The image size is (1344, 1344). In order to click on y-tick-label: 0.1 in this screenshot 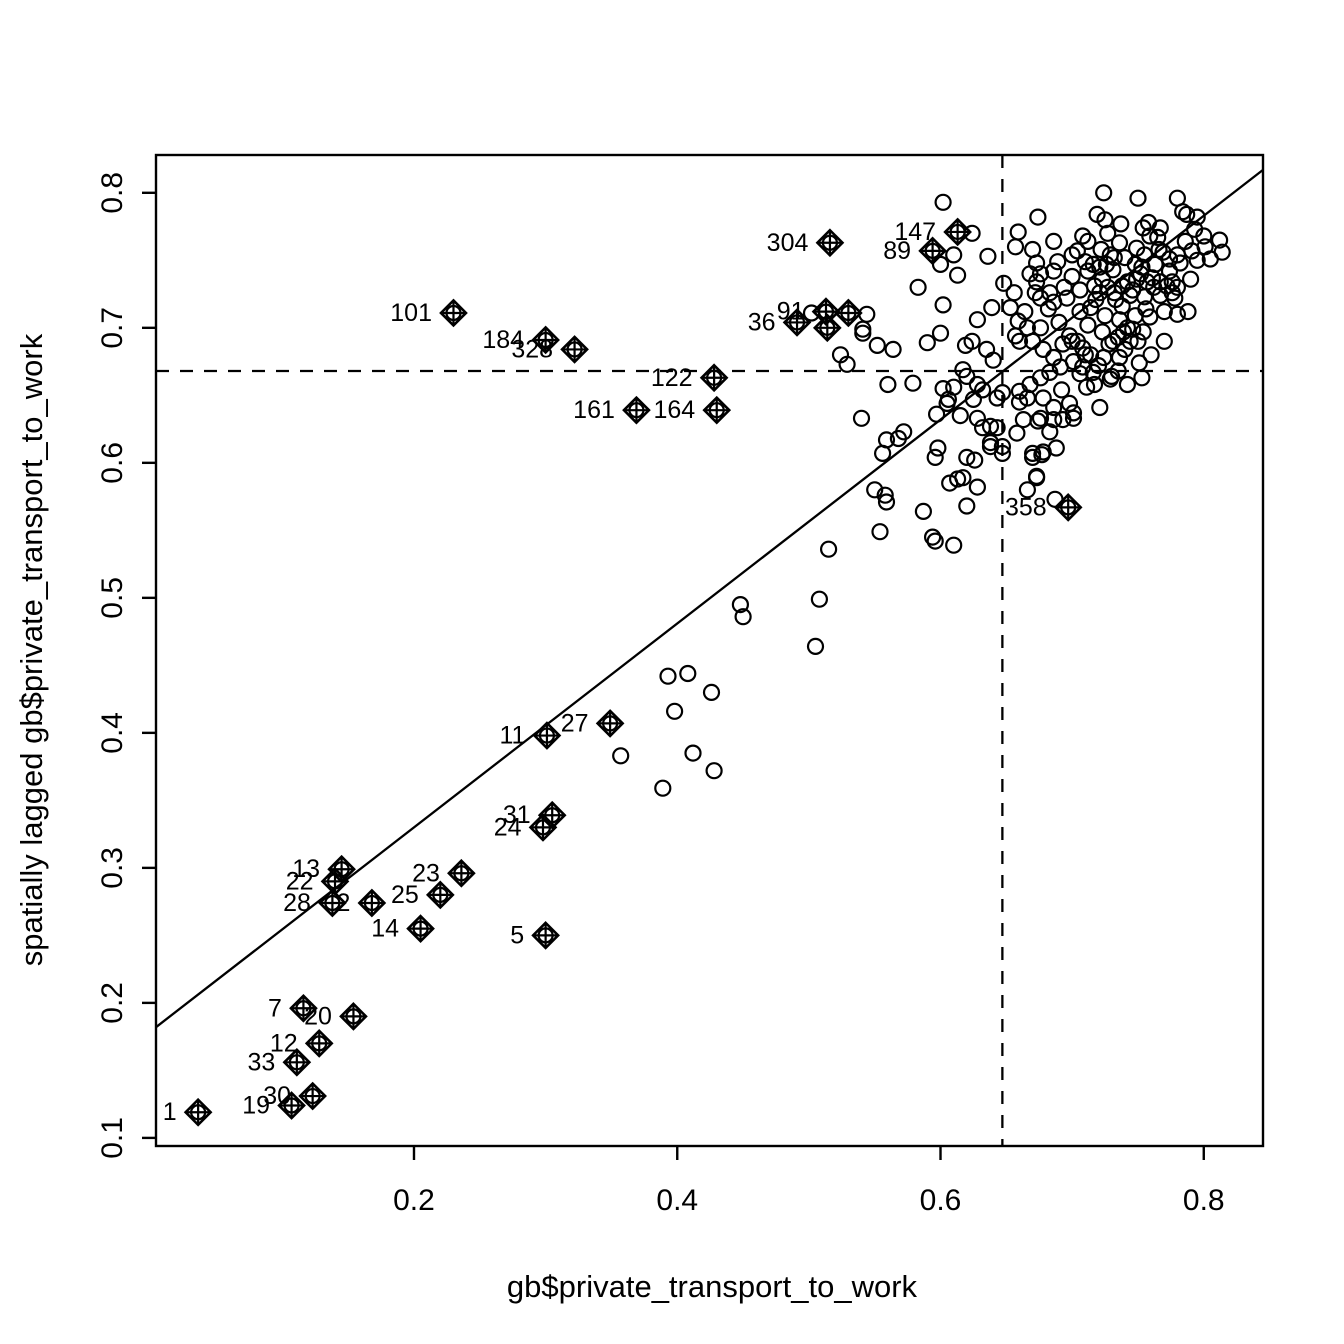, I will do `click(112, 1138)`.